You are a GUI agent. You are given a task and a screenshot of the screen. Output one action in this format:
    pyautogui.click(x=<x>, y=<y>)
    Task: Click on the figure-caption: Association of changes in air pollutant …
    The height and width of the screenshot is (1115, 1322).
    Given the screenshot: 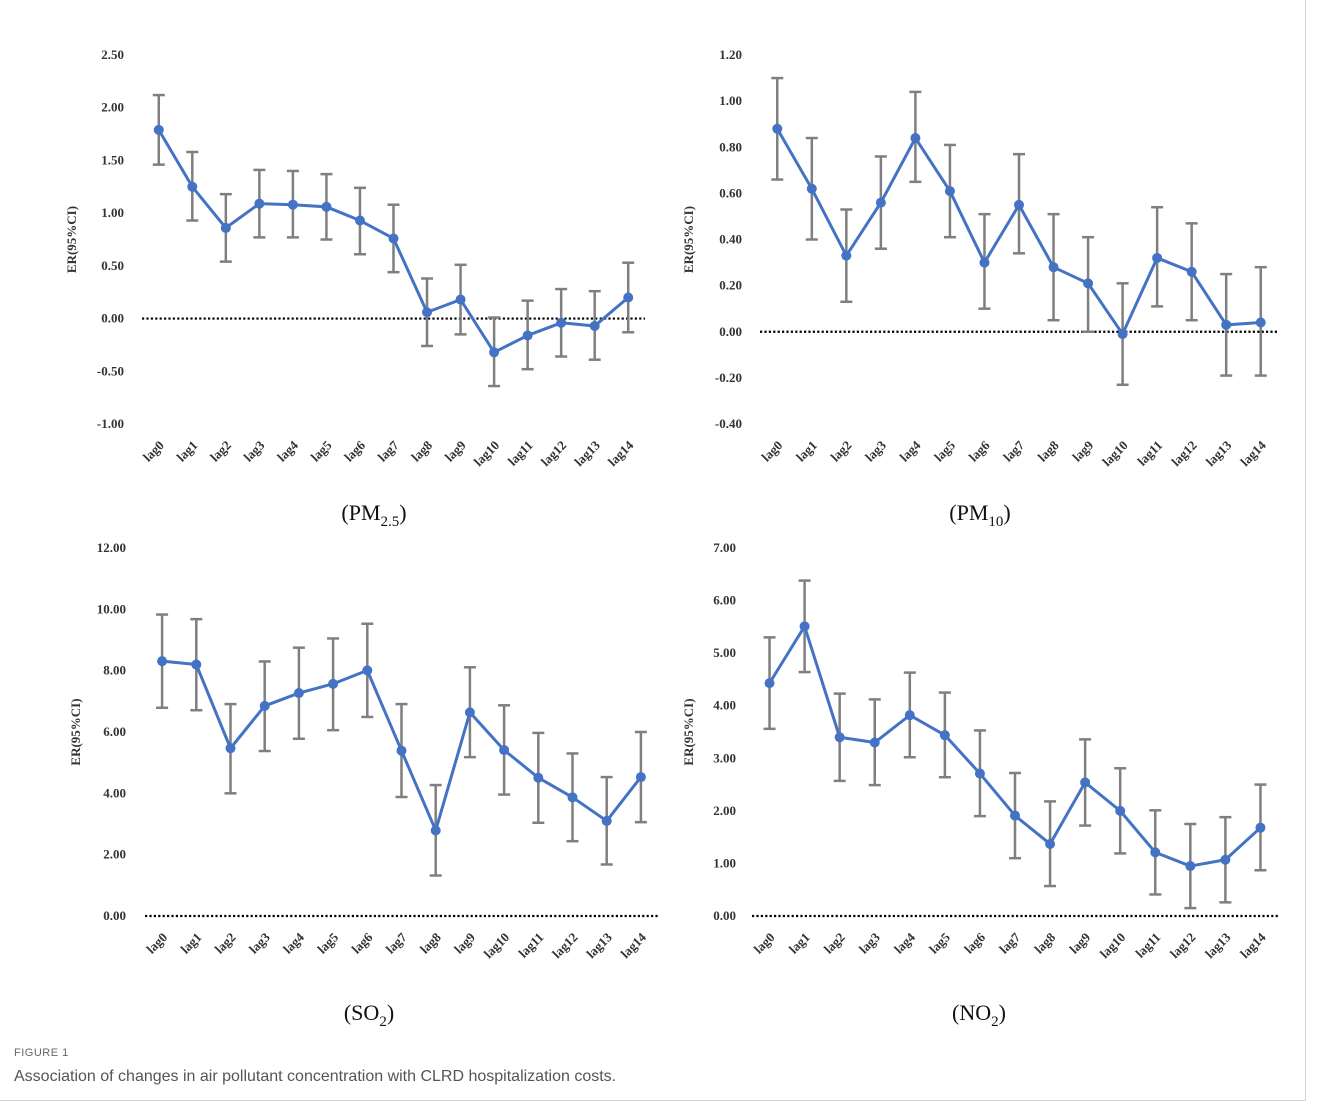 What is the action you would take?
    pyautogui.click(x=315, y=1076)
    